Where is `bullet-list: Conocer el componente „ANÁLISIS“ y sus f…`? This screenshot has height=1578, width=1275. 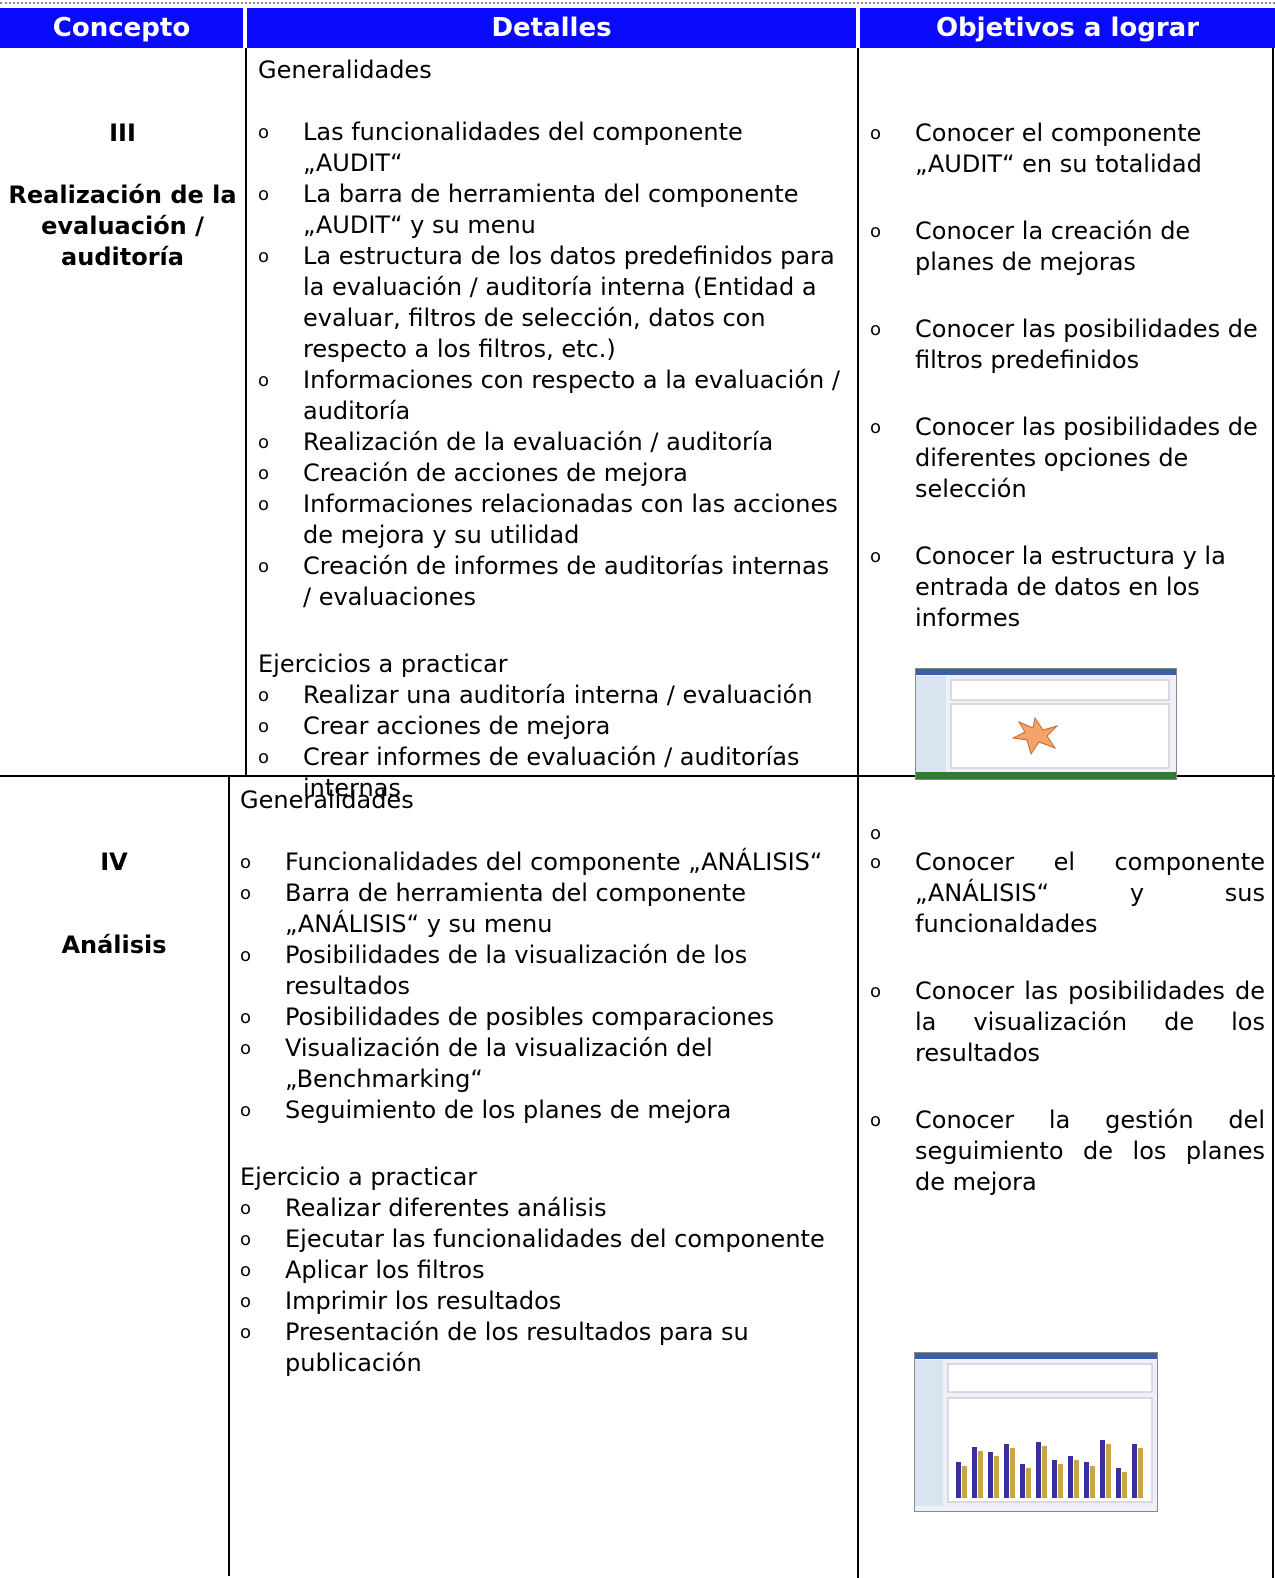 bullet-list: Conocer el componente „ANÁLISIS“ y sus f… is located at coordinates (1067, 1022).